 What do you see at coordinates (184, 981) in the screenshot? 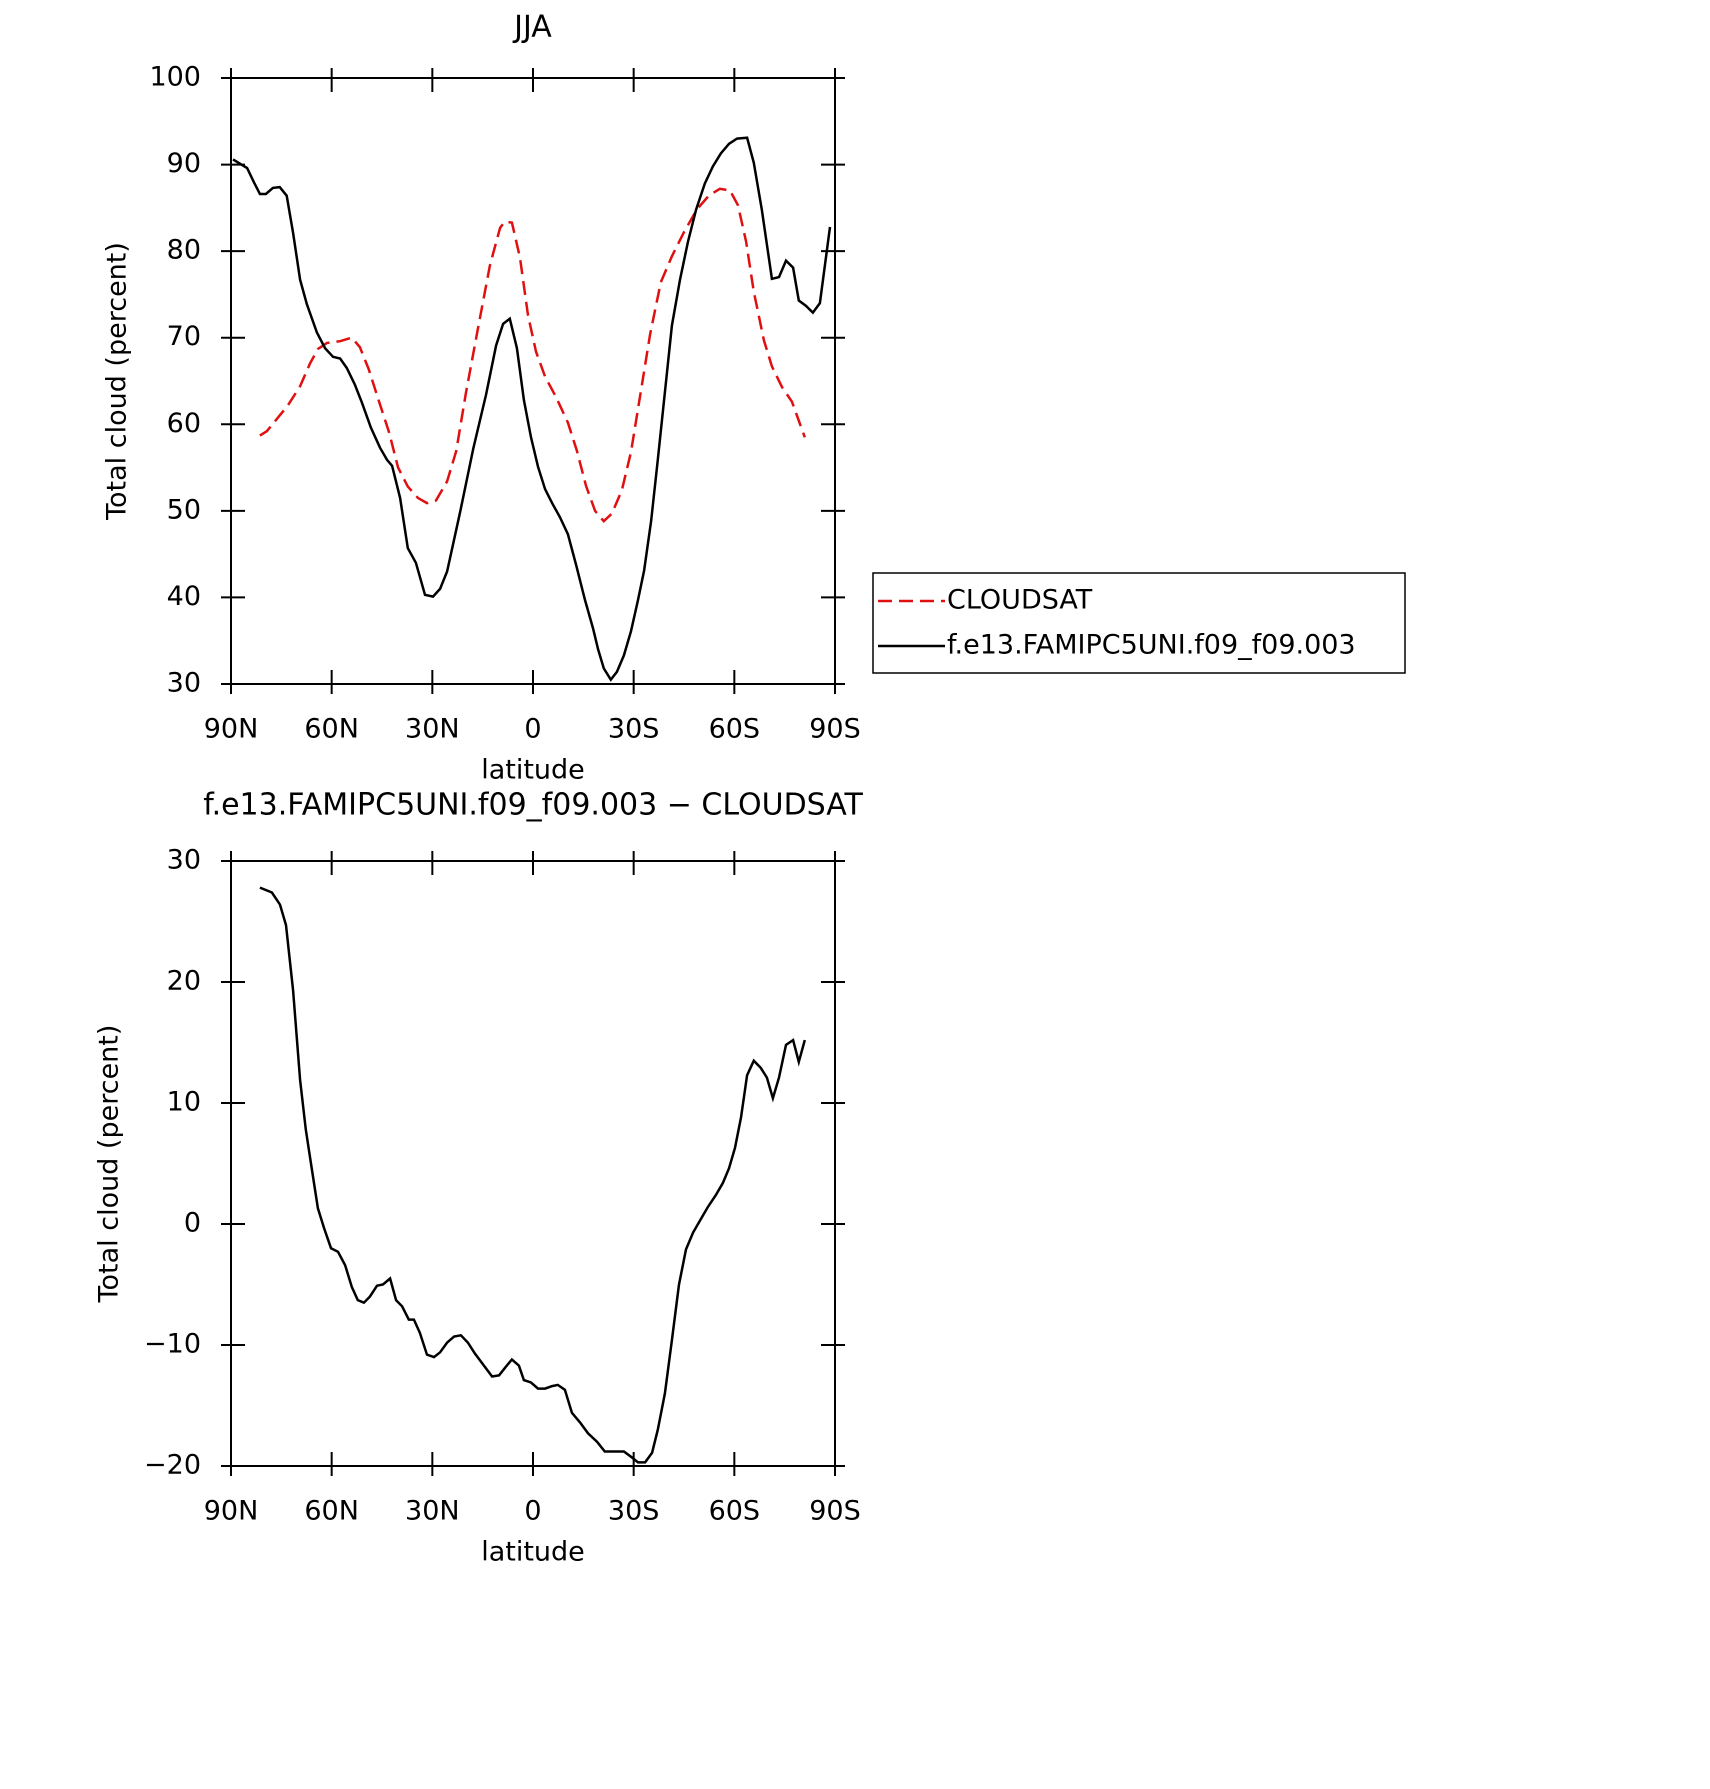
I see `y-tick-label: 20` at bounding box center [184, 981].